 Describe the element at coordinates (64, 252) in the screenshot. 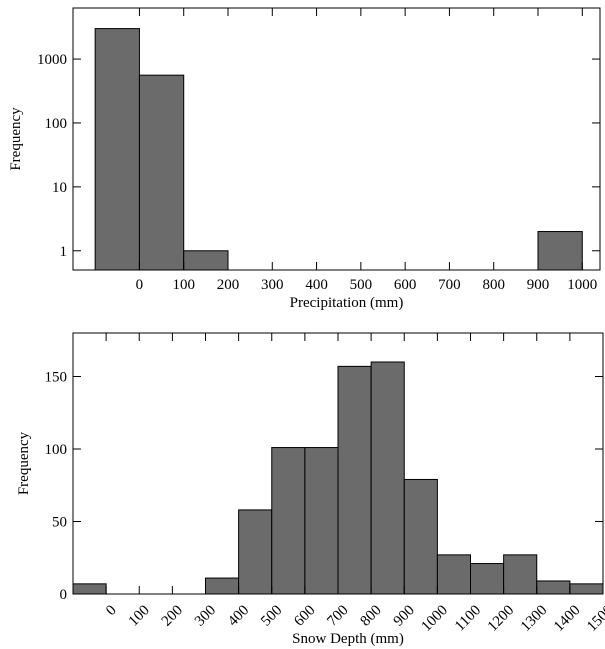

I see `y-tick-label: 1` at that location.